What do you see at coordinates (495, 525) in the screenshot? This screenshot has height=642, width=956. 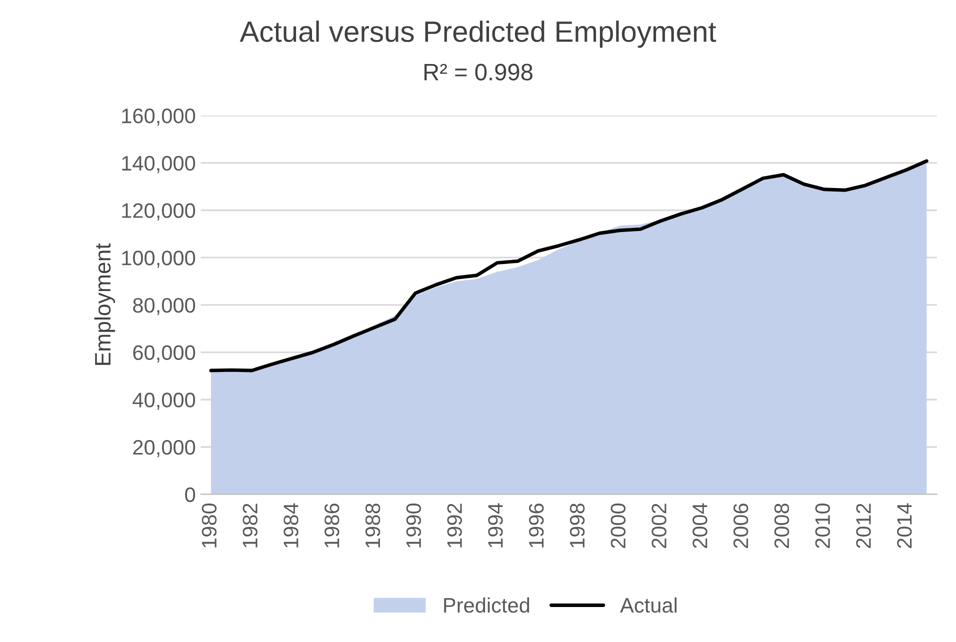 I see `x-tick-label: 1994` at bounding box center [495, 525].